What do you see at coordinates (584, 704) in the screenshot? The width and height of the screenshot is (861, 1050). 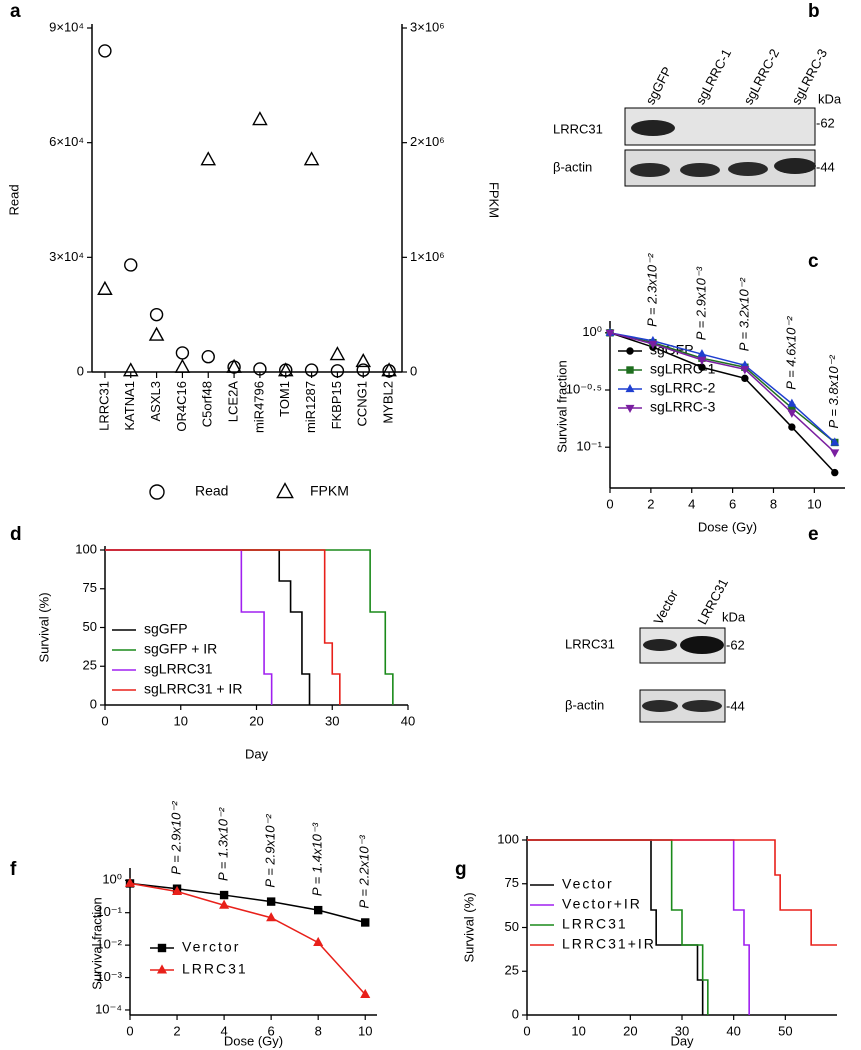 I see `row-label: β-actin` at bounding box center [584, 704].